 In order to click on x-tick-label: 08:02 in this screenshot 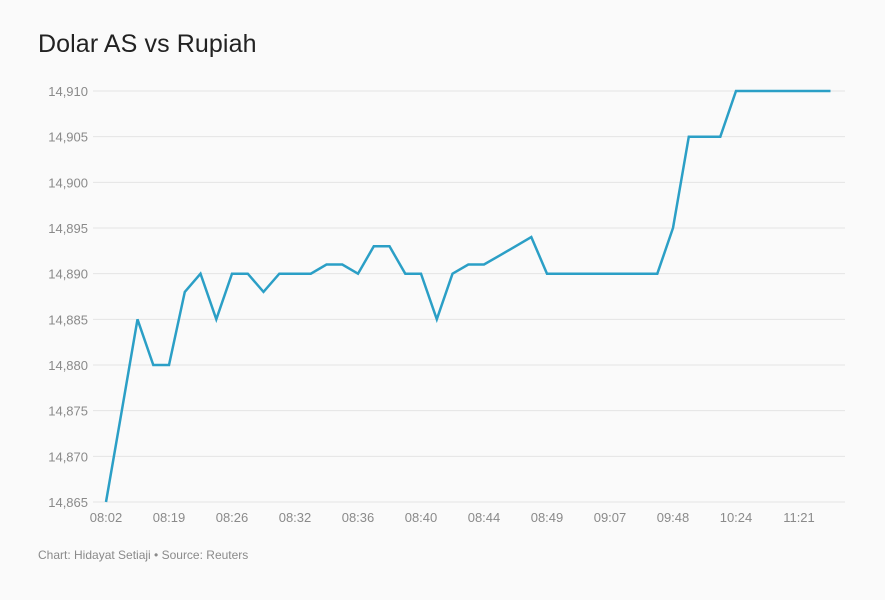, I will do `click(106, 517)`.